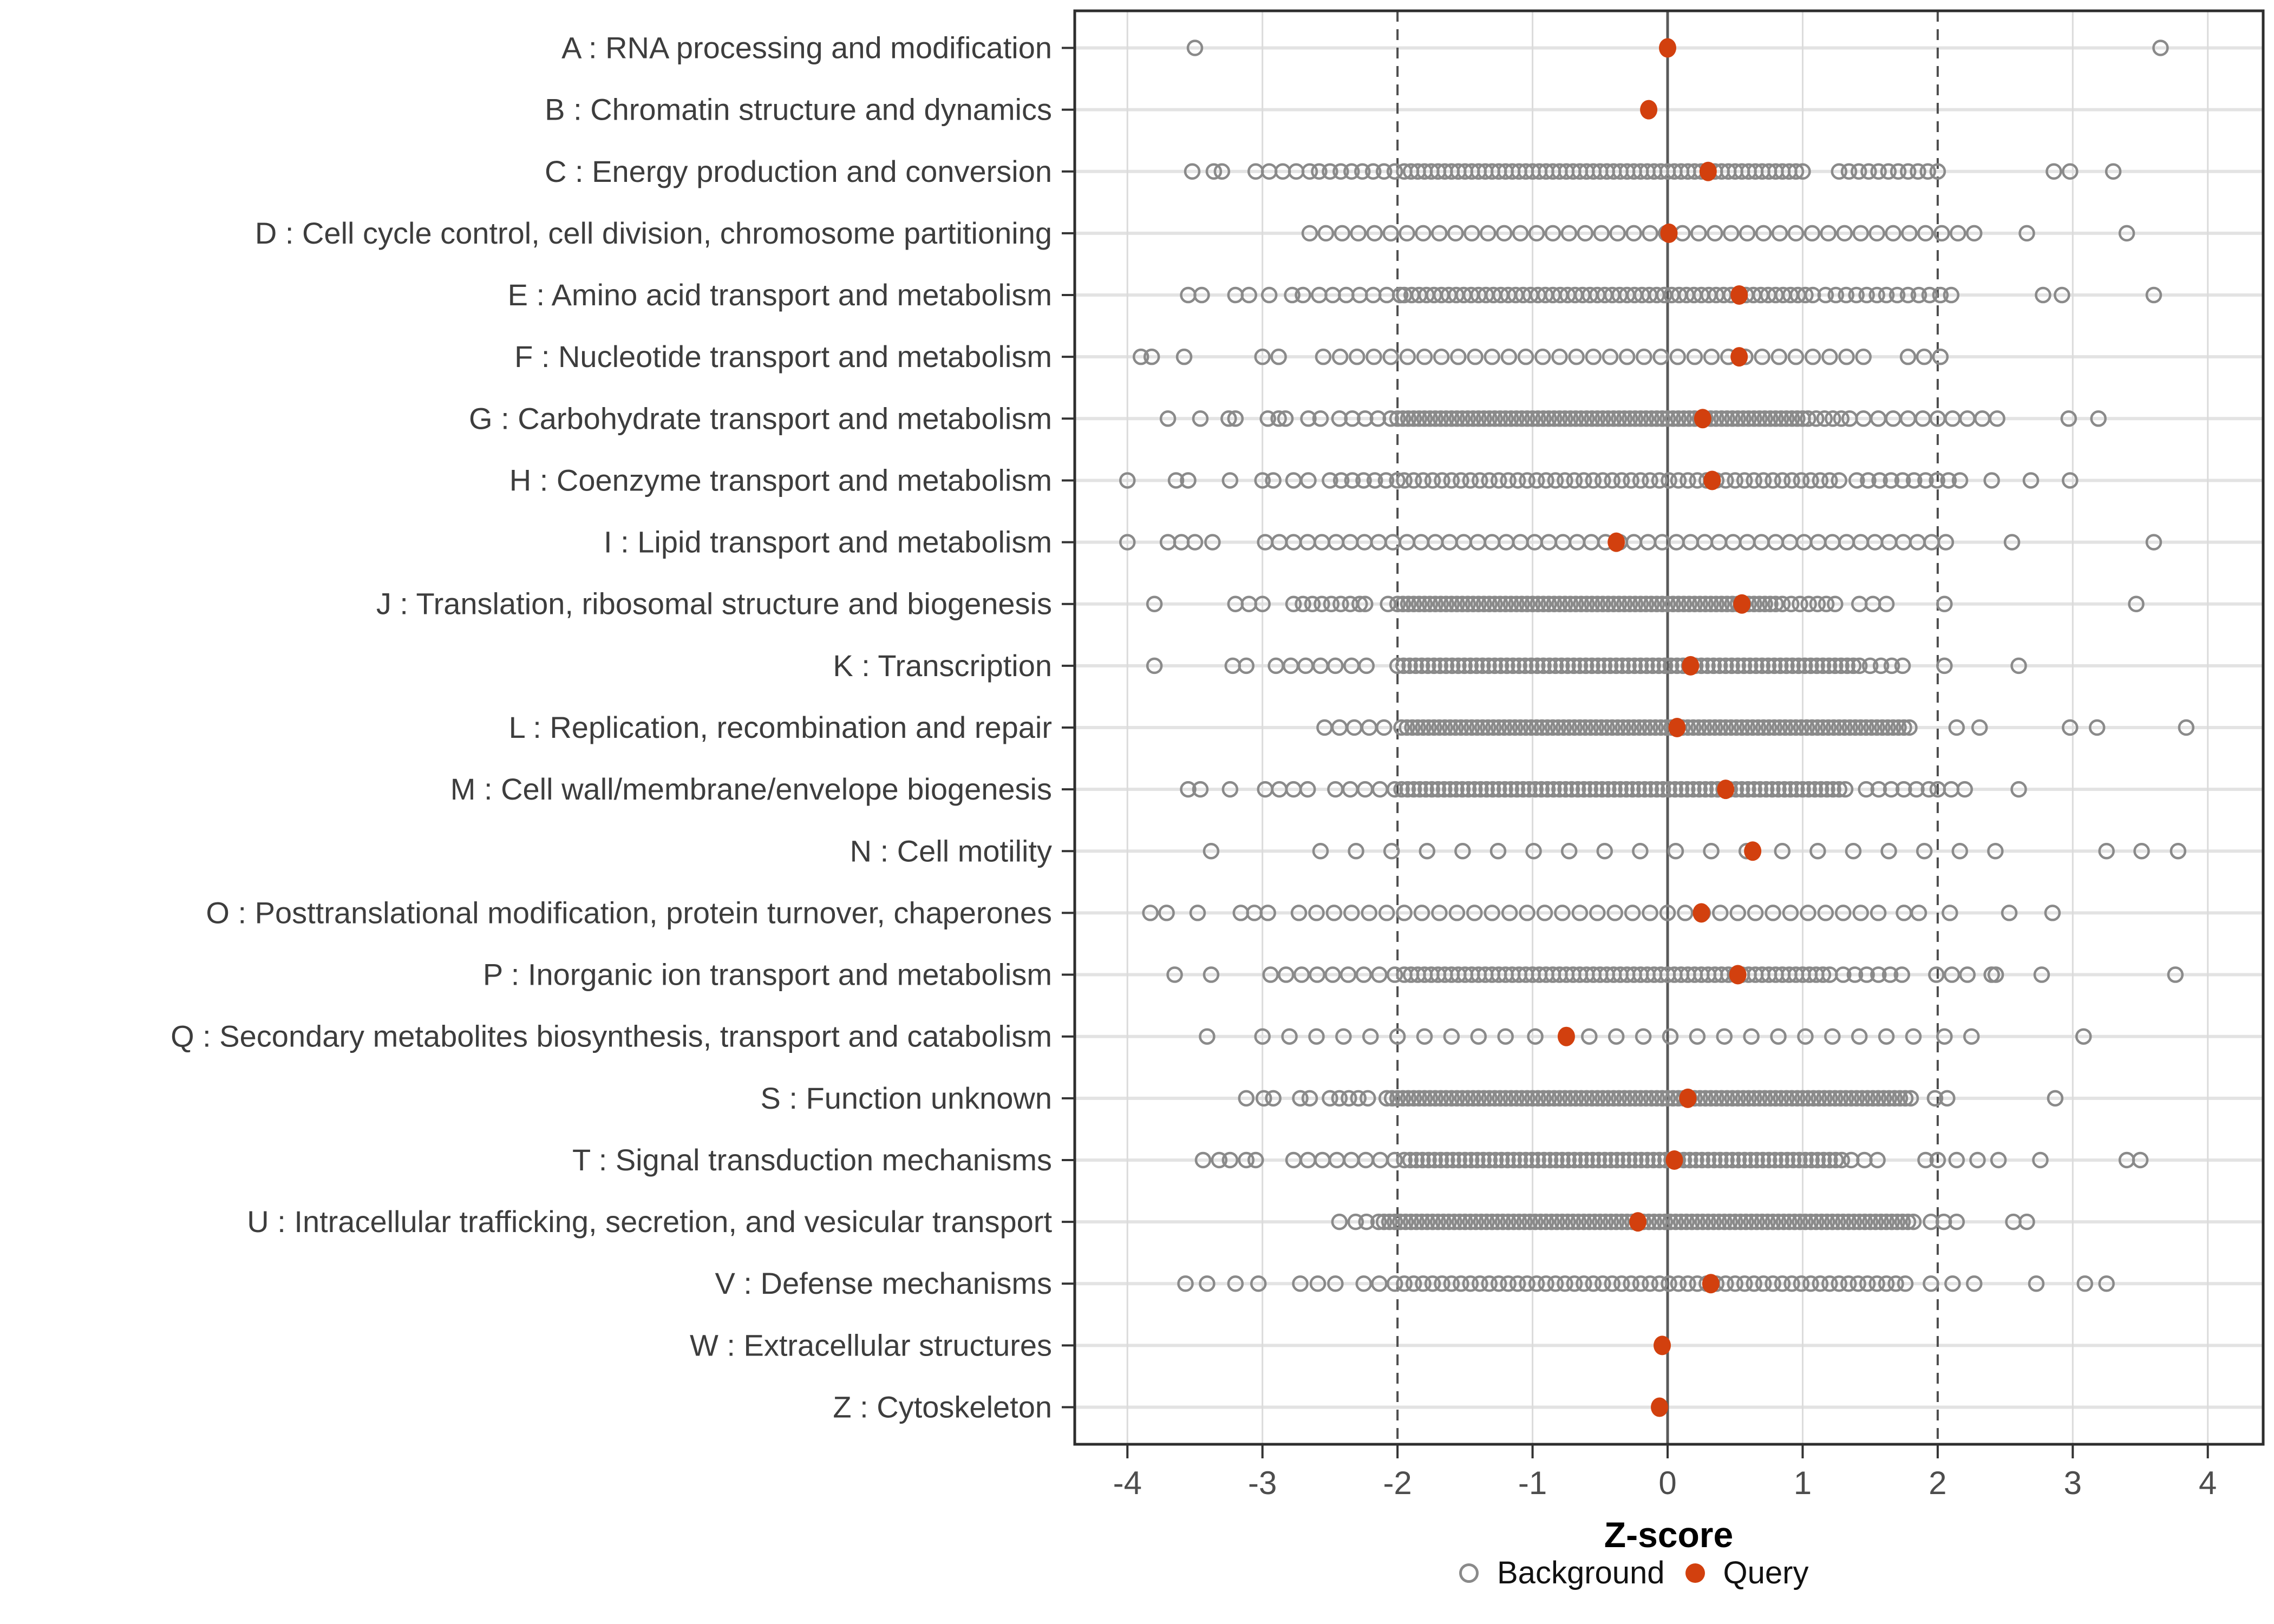 The width and height of the screenshot is (2274, 1624). What do you see at coordinates (1669, 1535) in the screenshot?
I see `x-axis-title: Z-score` at bounding box center [1669, 1535].